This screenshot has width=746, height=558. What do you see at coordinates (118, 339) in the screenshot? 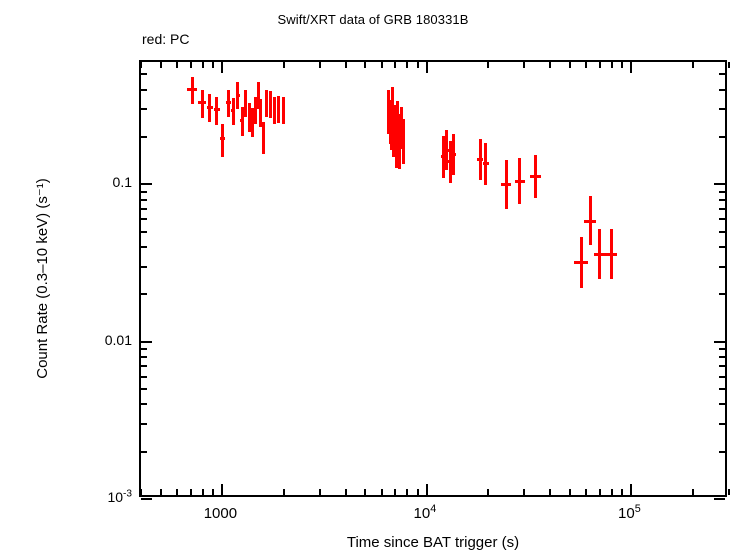
I see `y-tick-label: 0.01` at bounding box center [118, 339].